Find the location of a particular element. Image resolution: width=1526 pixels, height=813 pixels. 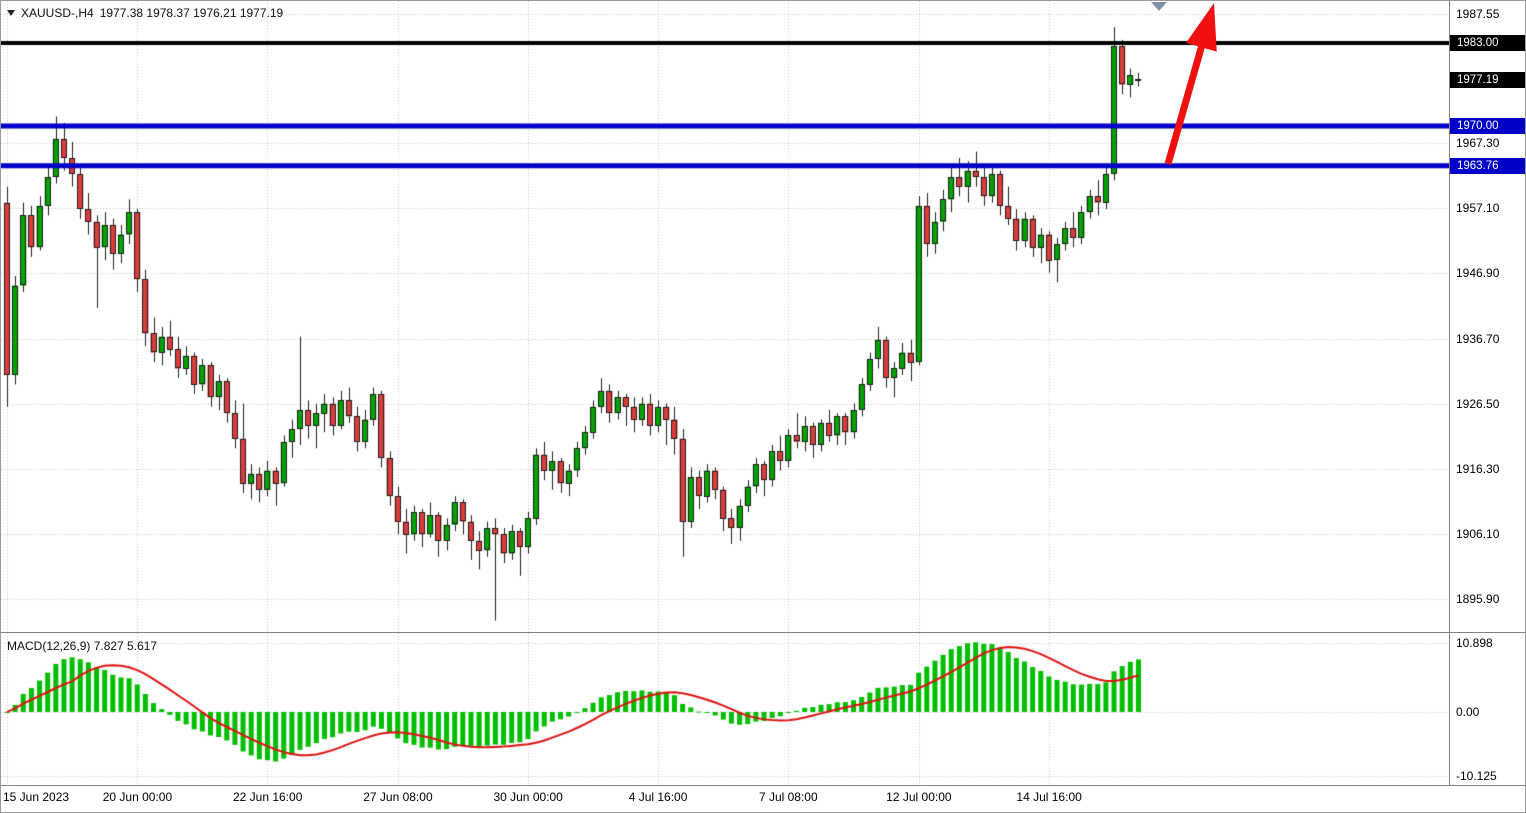

down-triangle-marker-icon is located at coordinates (1159, 6).